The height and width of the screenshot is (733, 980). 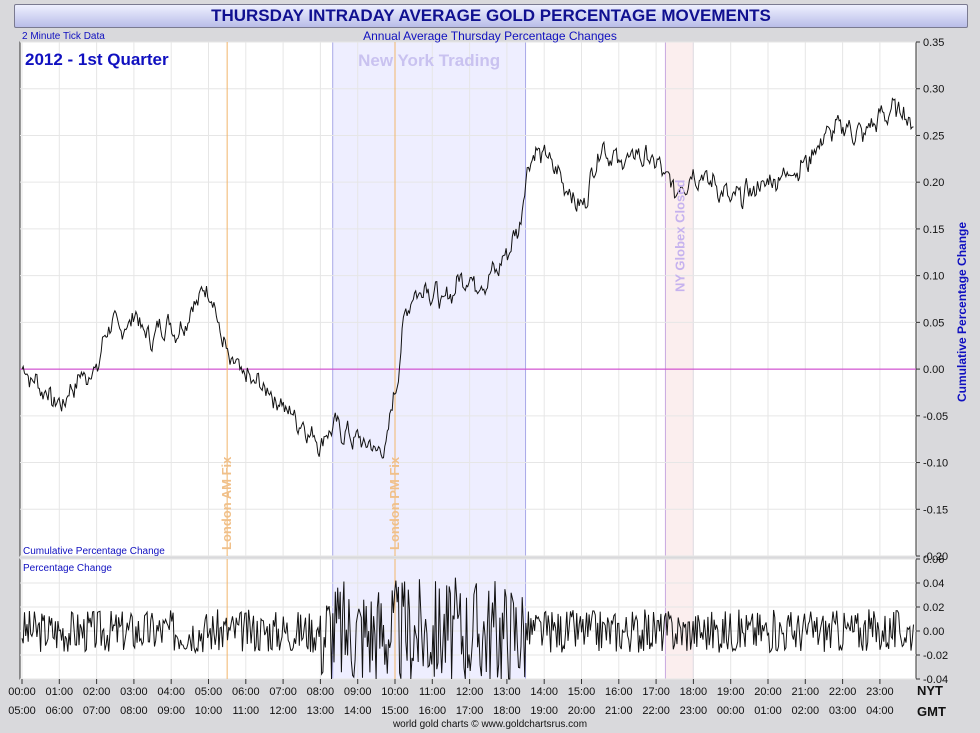 What do you see at coordinates (321, 692) in the screenshot?
I see `x-tick-label-nyt: 08:00` at bounding box center [321, 692].